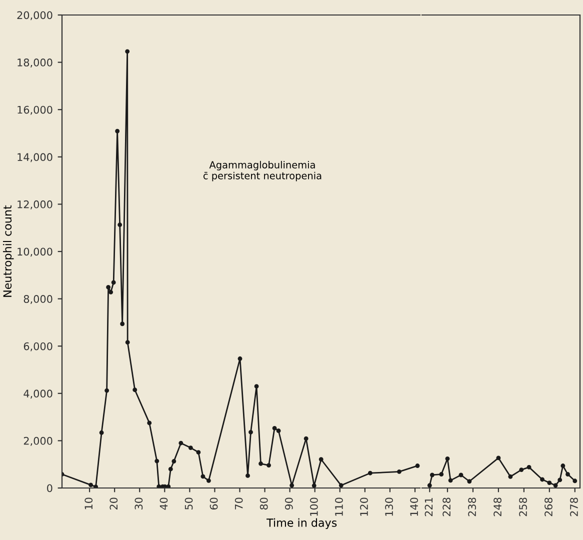  What do you see at coordinates (35, 157) in the screenshot?
I see `y-tick-label: 14,000` at bounding box center [35, 157].